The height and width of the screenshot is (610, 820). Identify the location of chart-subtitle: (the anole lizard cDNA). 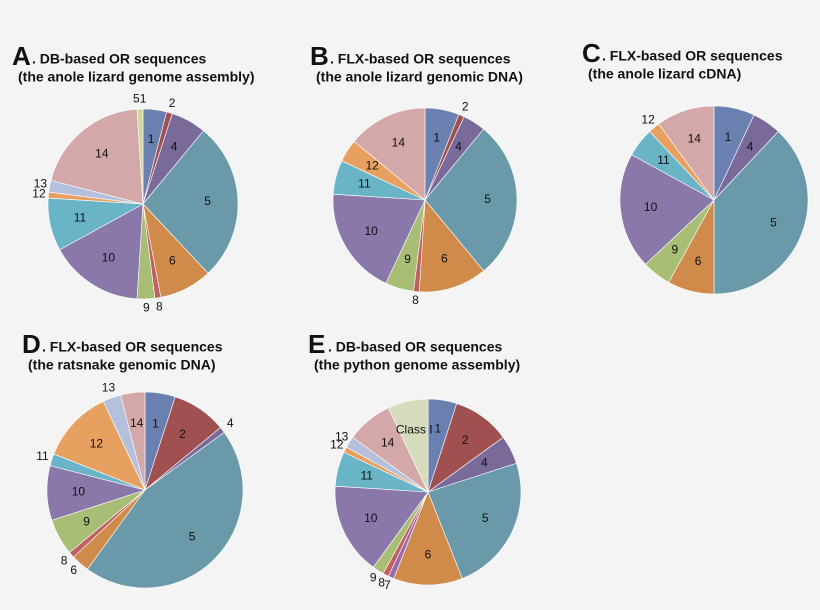
(664, 74).